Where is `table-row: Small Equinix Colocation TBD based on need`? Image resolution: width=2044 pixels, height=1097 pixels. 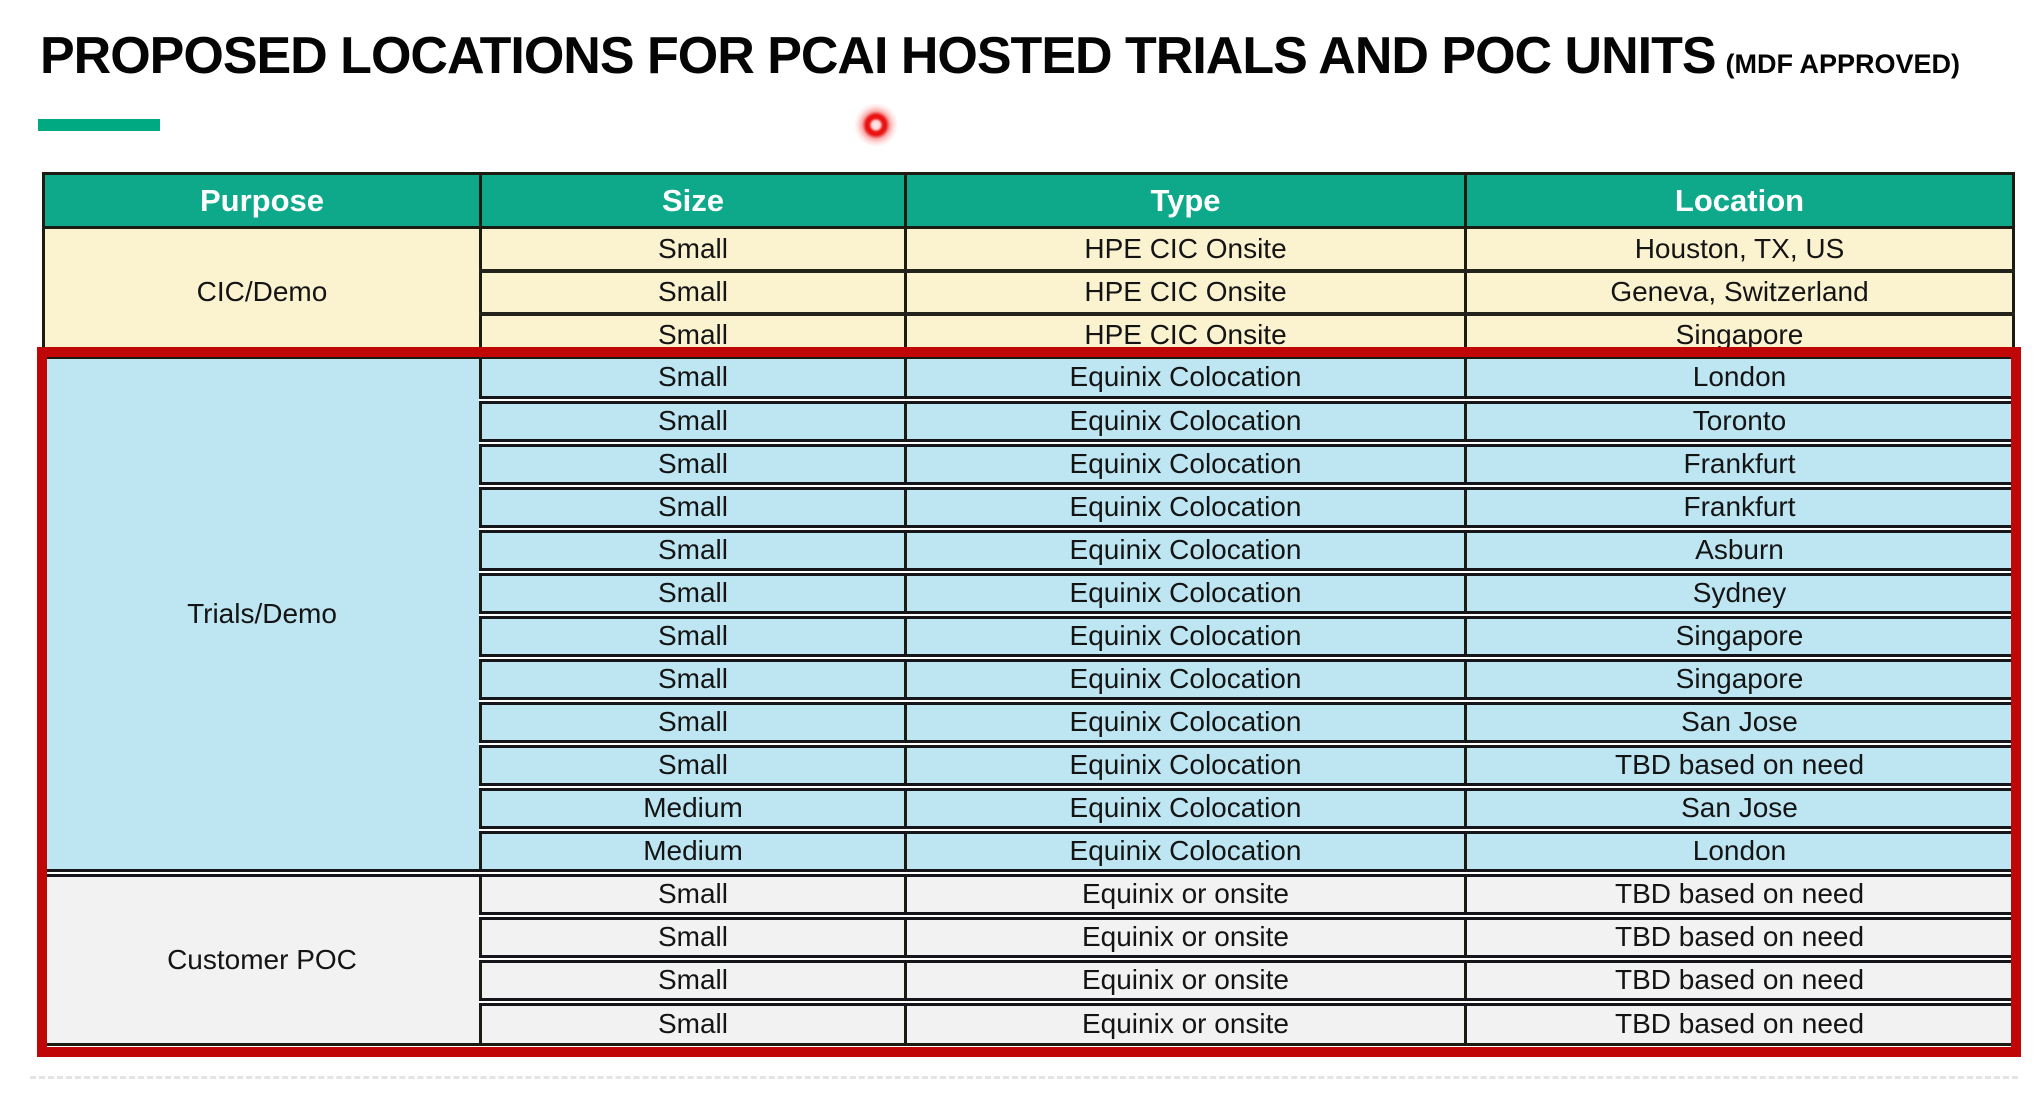 table-row: Small Equinix Colocation TBD based on need is located at coordinates (1029, 763).